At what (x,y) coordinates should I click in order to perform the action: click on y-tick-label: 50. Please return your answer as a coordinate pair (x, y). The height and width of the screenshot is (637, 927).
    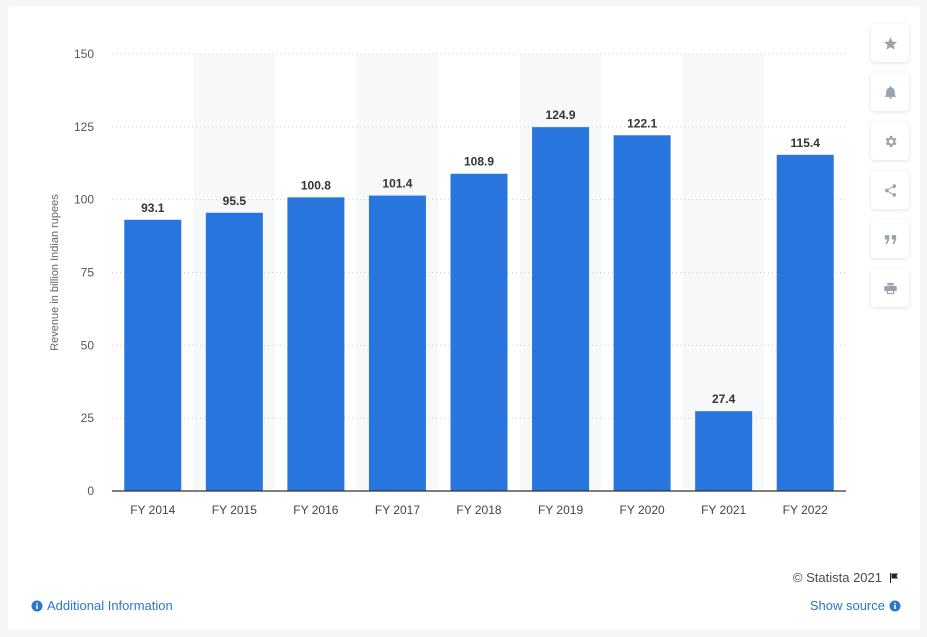
    Looking at the image, I should click on (88, 345).